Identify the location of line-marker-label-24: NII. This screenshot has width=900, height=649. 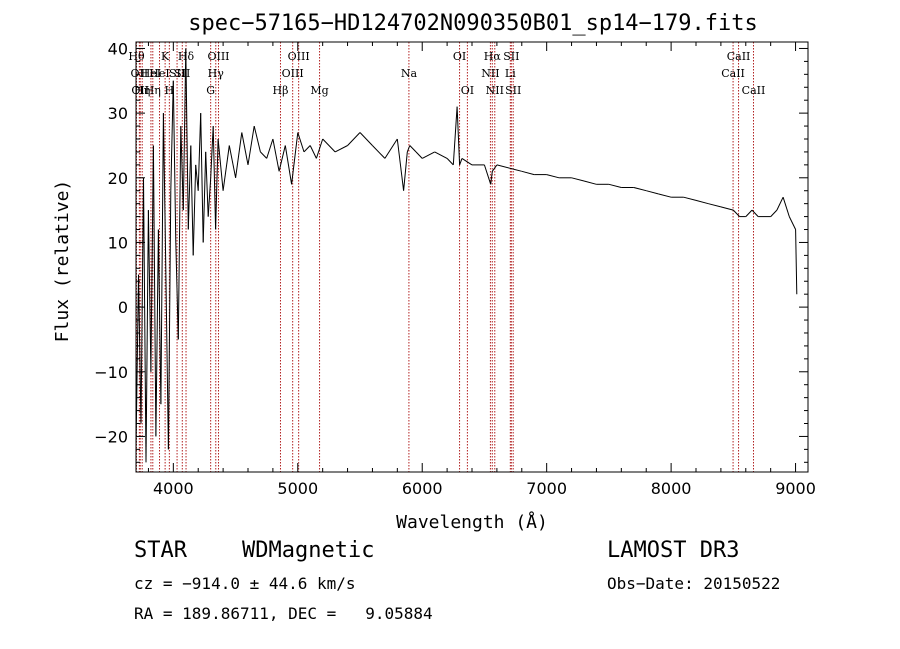
(495, 90).